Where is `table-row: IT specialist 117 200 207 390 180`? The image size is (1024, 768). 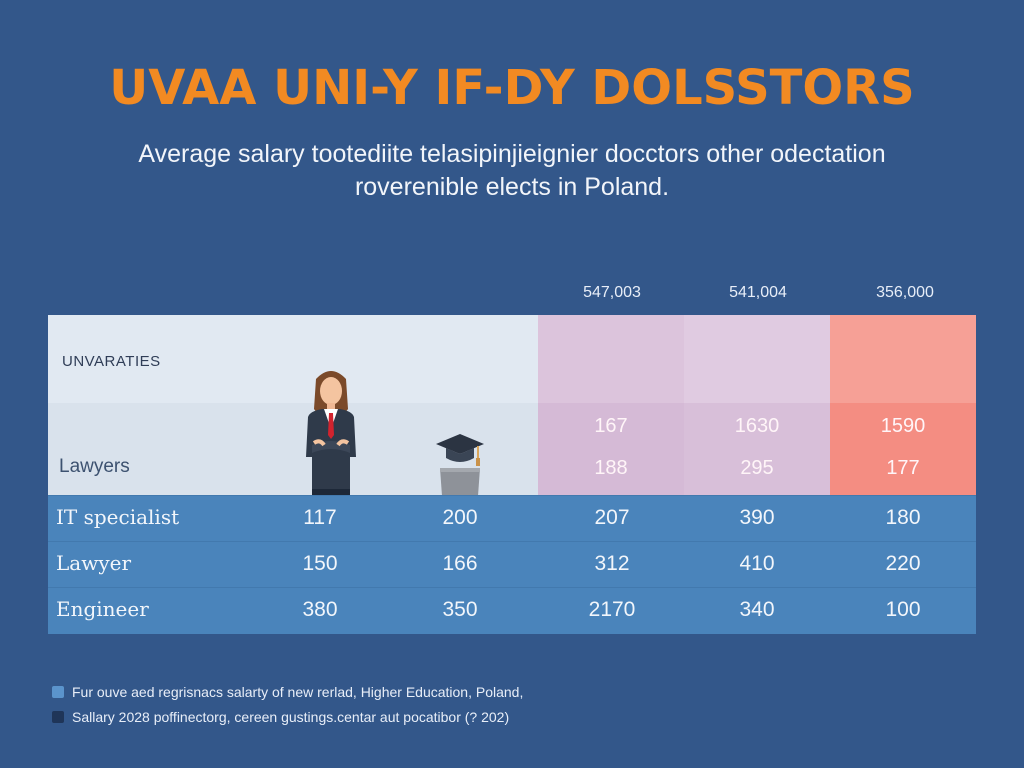 table-row: IT specialist 117 200 207 390 180 is located at coordinates (512, 518).